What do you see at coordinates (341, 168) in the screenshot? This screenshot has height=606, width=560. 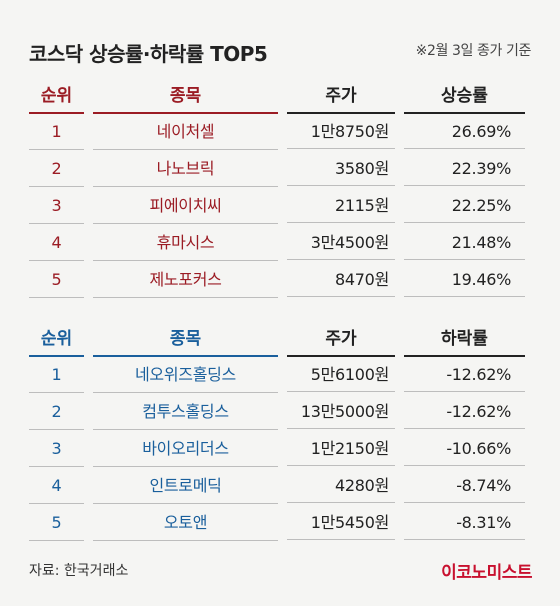 I see `price-cell: 3580원` at bounding box center [341, 168].